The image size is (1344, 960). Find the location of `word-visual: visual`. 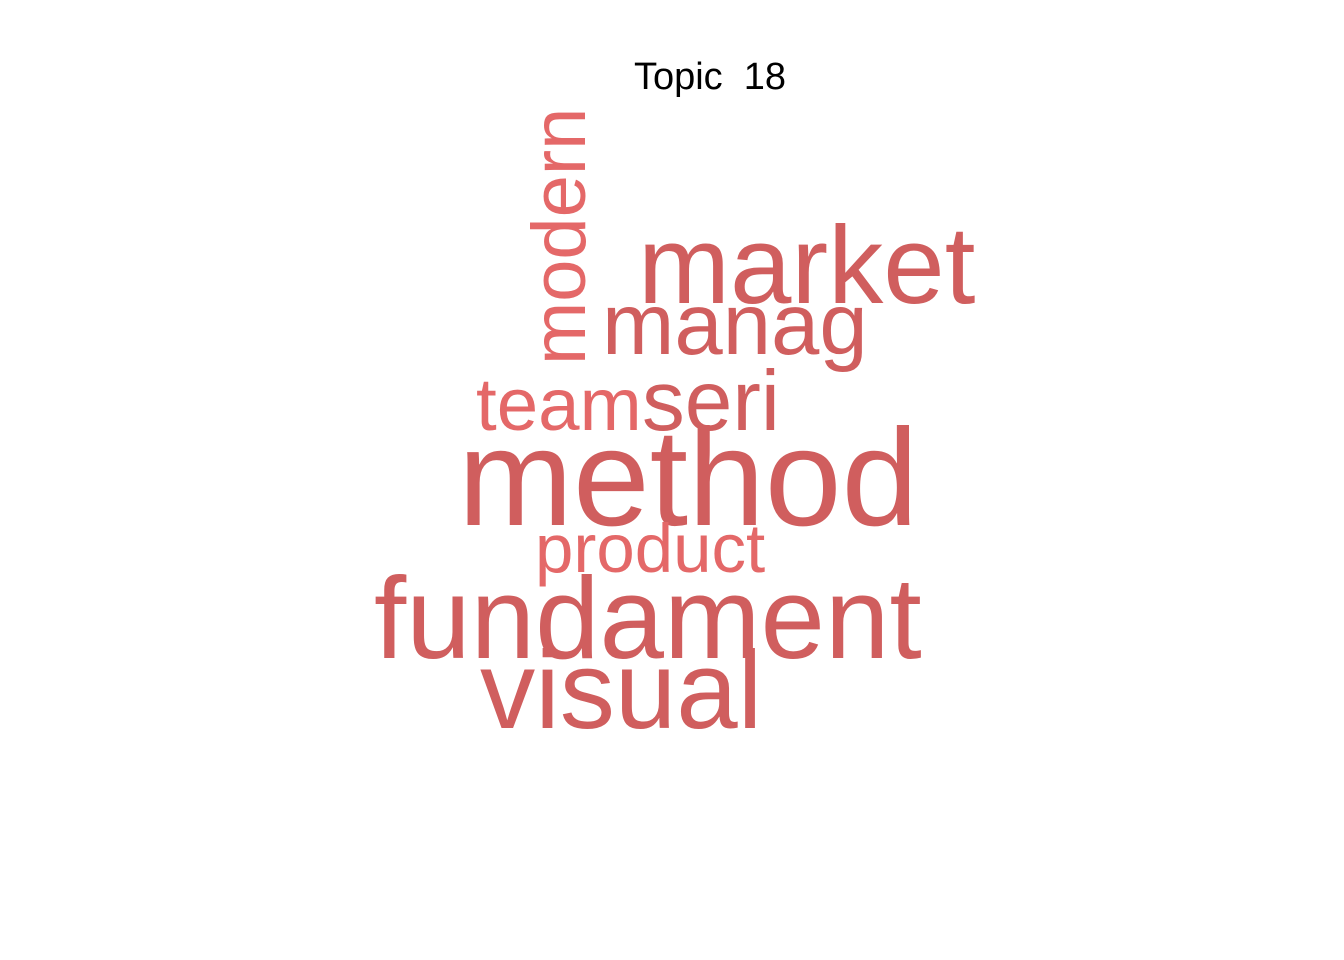

word-visual: visual is located at coordinates (621, 690).